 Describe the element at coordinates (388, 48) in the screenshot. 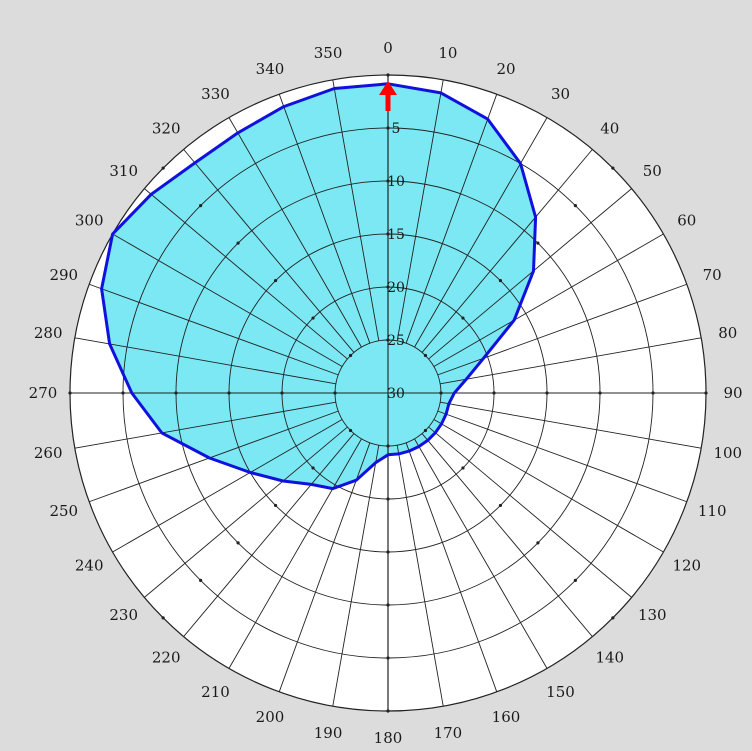

I see `bearing-label: 0` at that location.